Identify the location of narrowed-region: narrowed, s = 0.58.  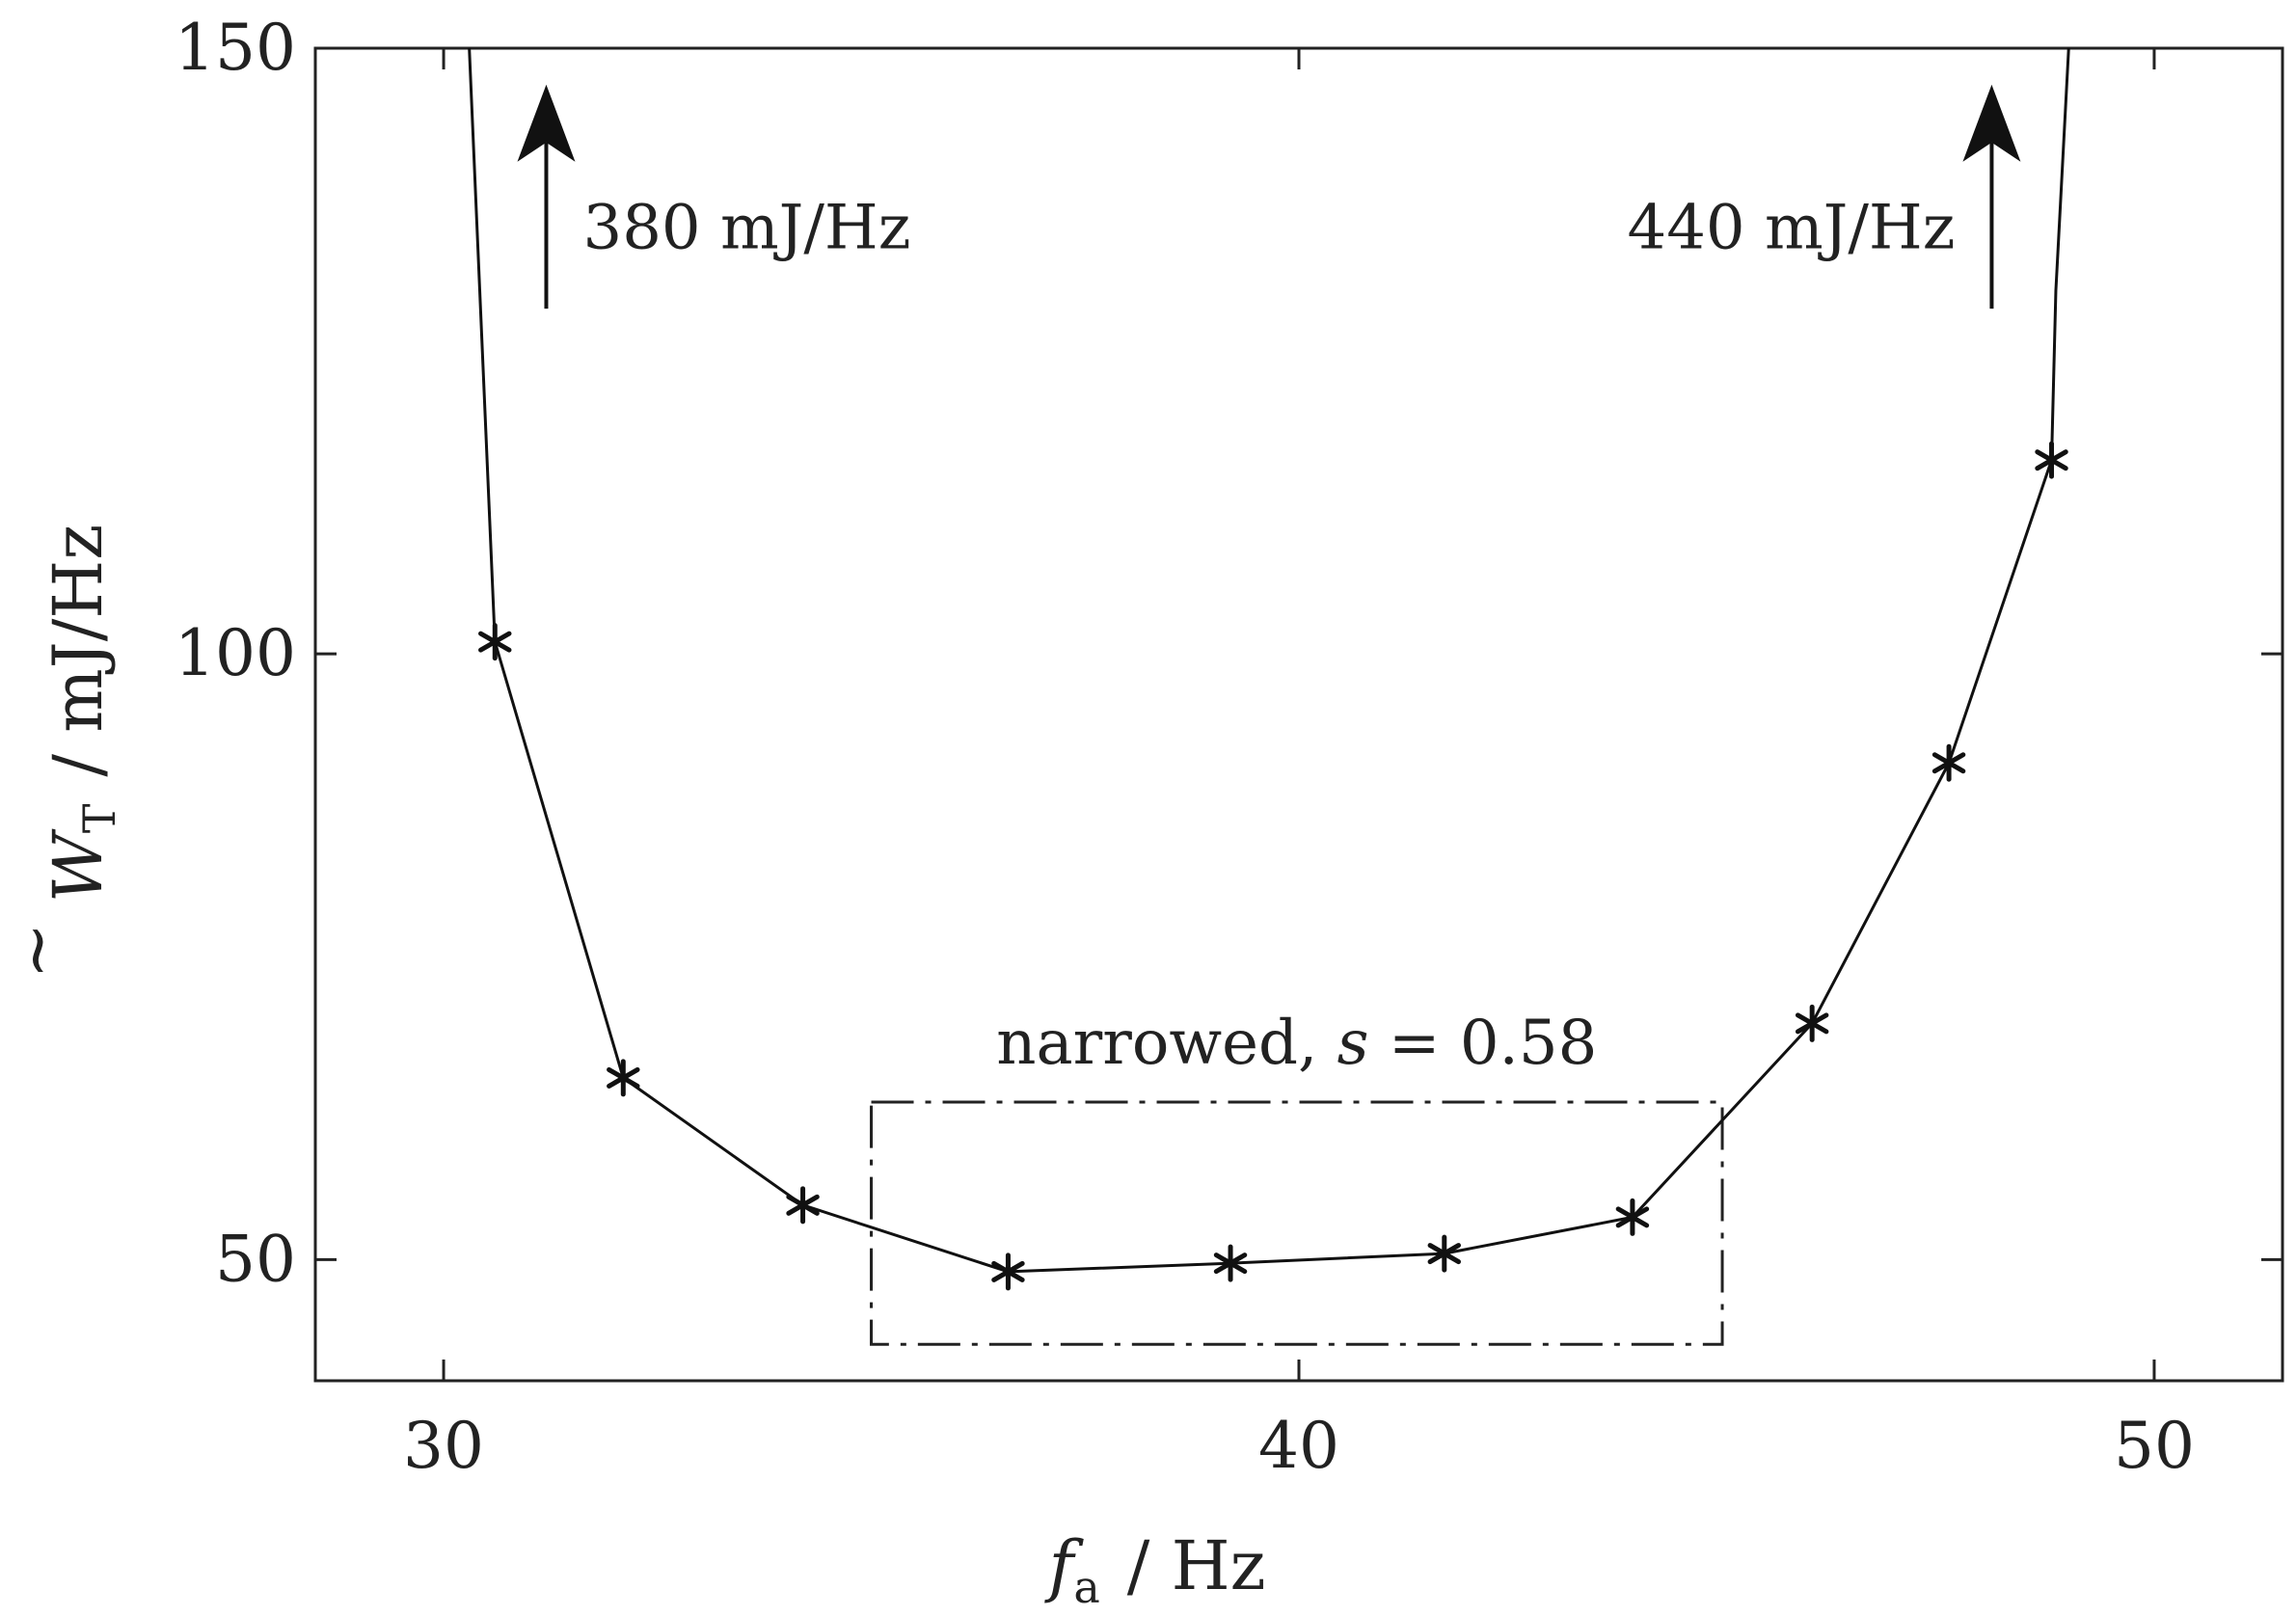
(1297, 1177).